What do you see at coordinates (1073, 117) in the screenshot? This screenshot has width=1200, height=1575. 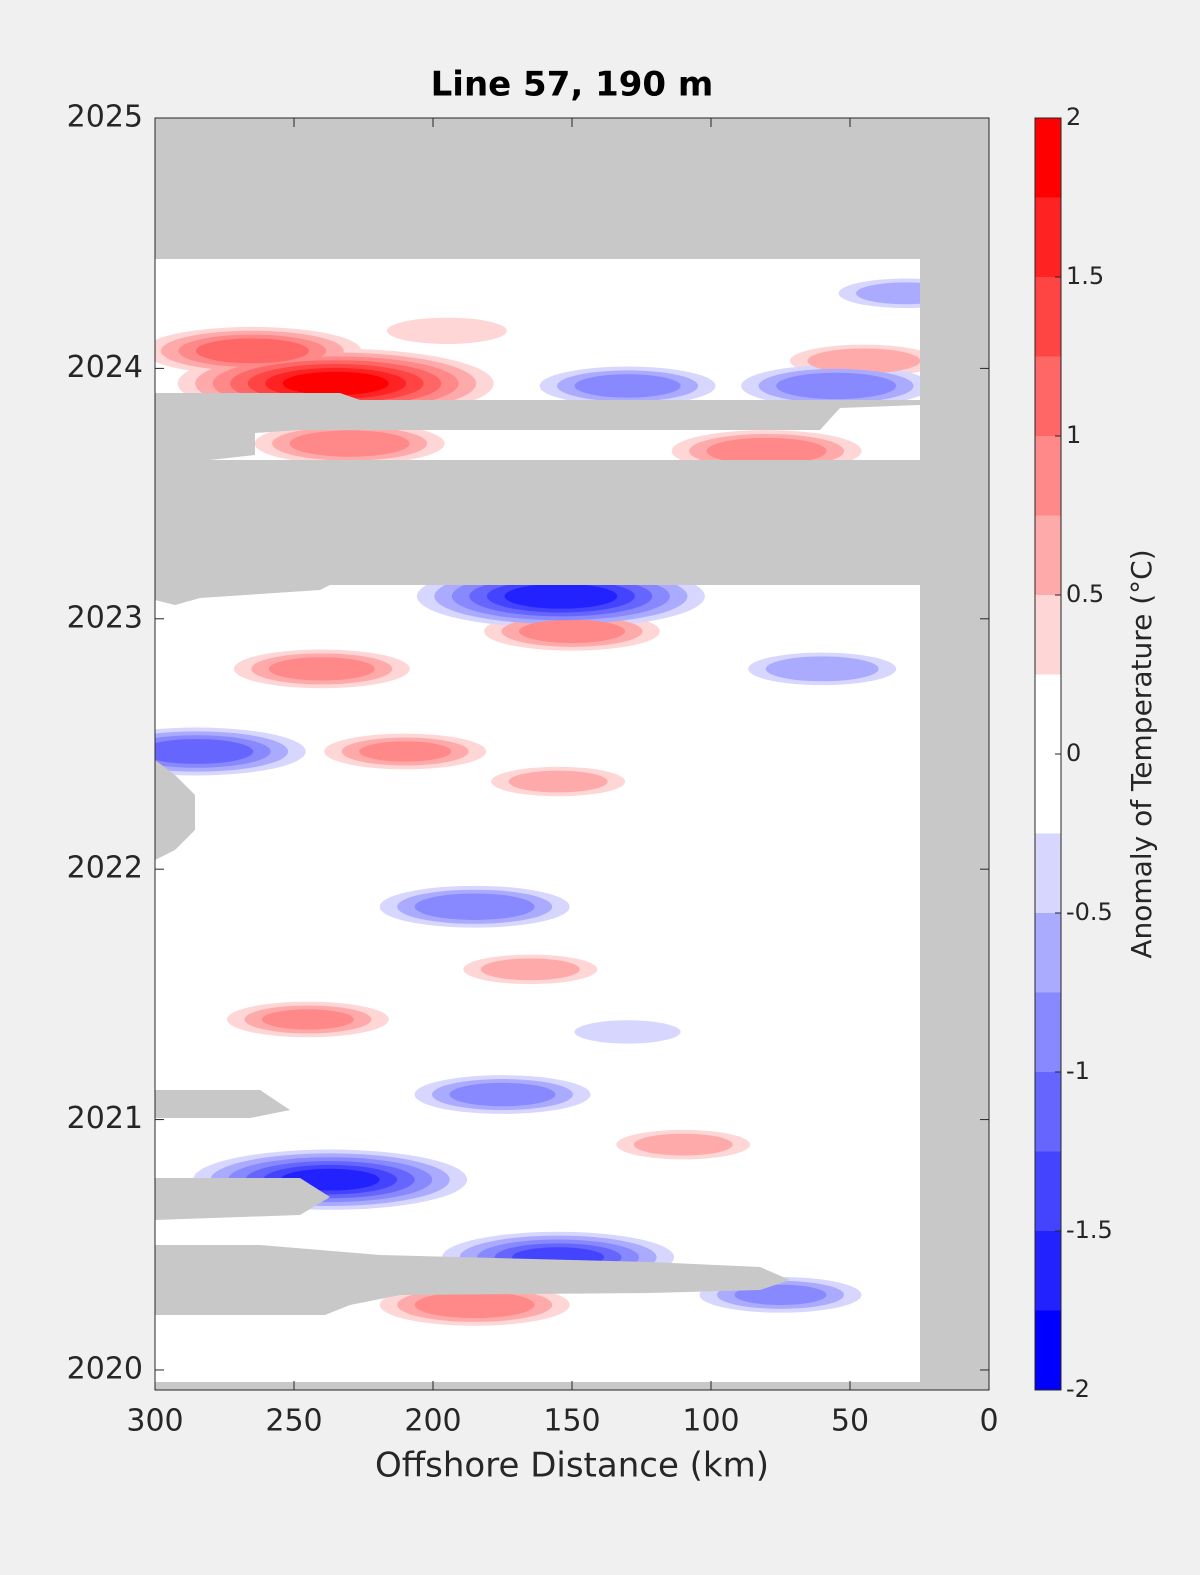 I see `colorbar-tick-label: 2` at bounding box center [1073, 117].